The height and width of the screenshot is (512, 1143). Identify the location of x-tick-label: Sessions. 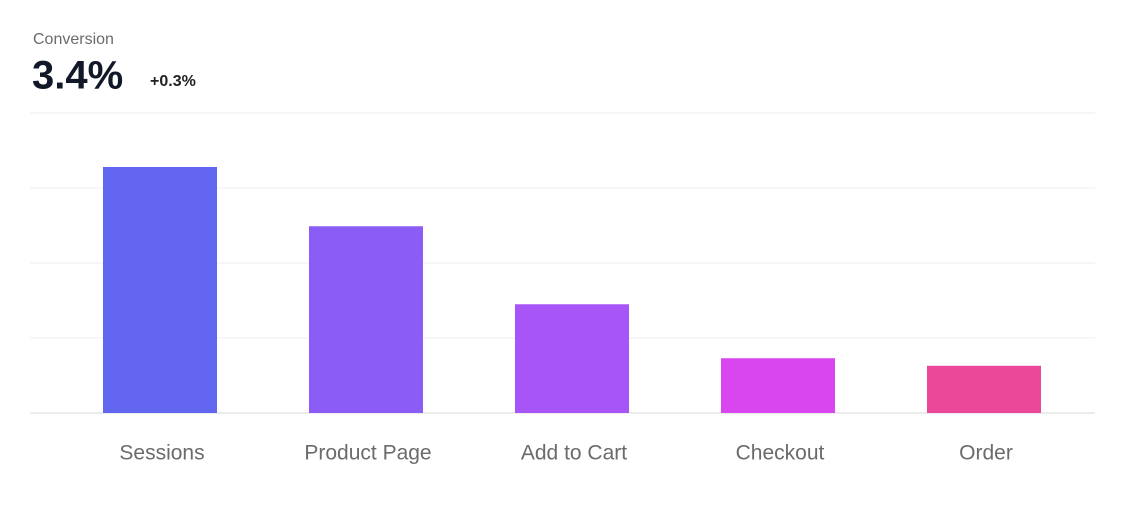
(161, 453).